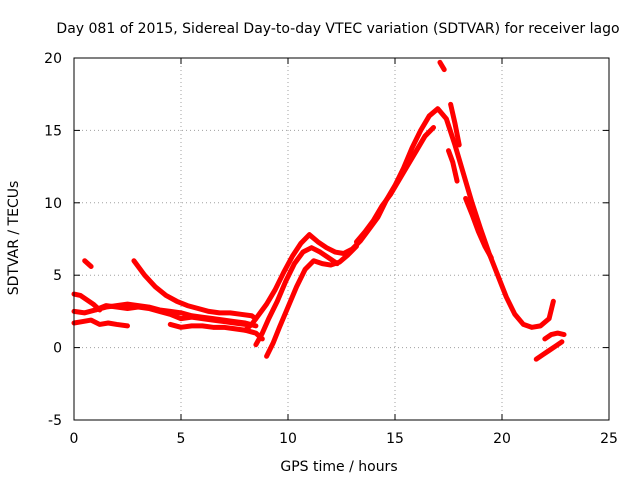  I want to click on y-tick-label-0: 0, so click(57, 349).